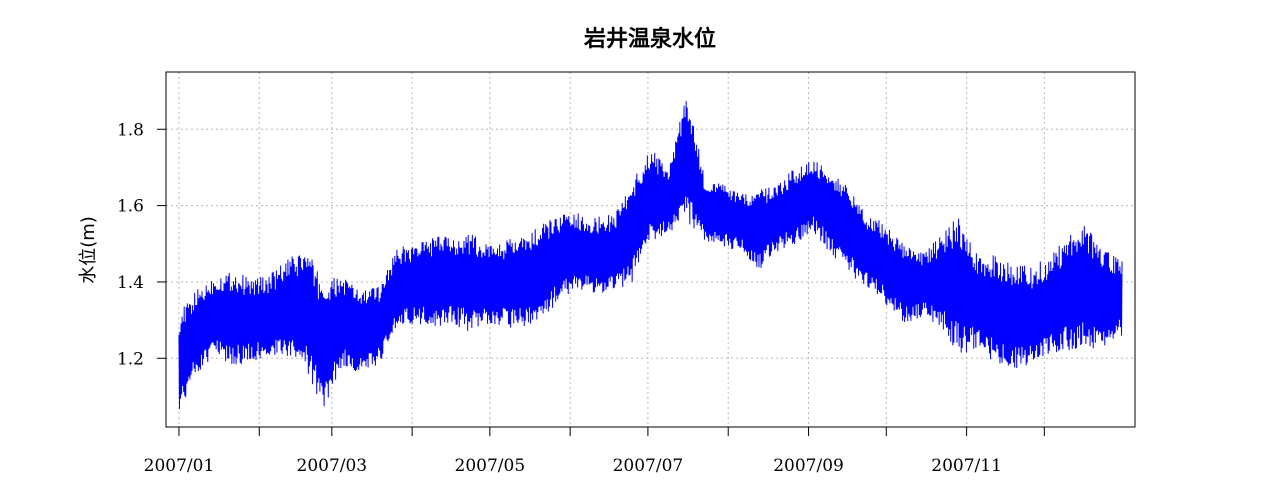 This screenshot has width=1280, height=500. What do you see at coordinates (130, 359) in the screenshot?
I see `y-tick-label: 1.2` at bounding box center [130, 359].